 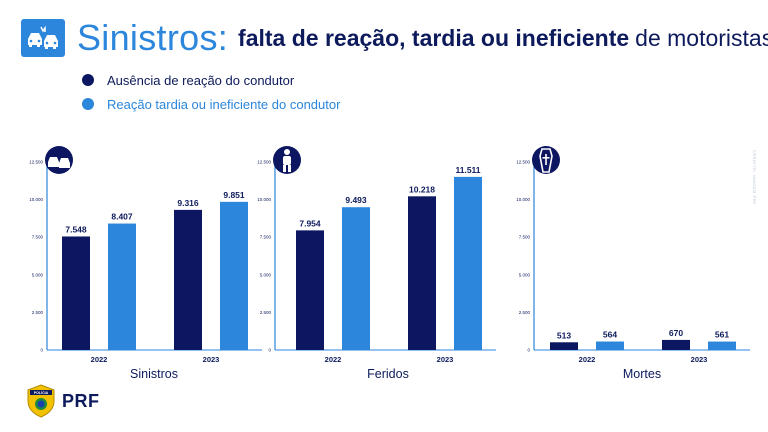 What do you see at coordinates (234, 195) in the screenshot?
I see `bar-value-label: 9.851` at bounding box center [234, 195].